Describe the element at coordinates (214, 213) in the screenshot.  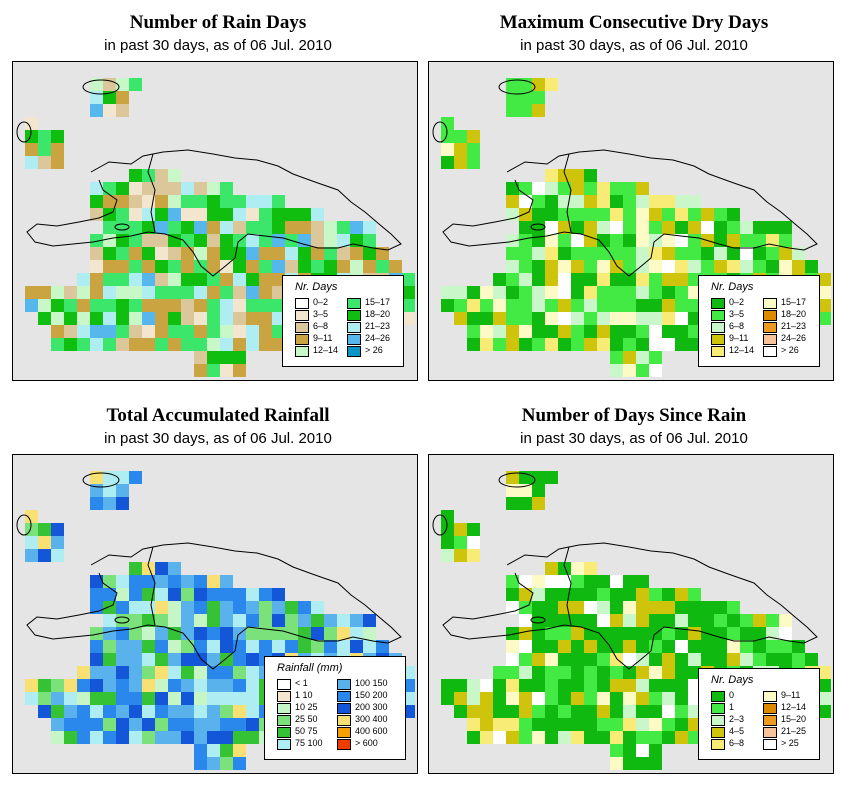
I see `coastline-path` at that location.